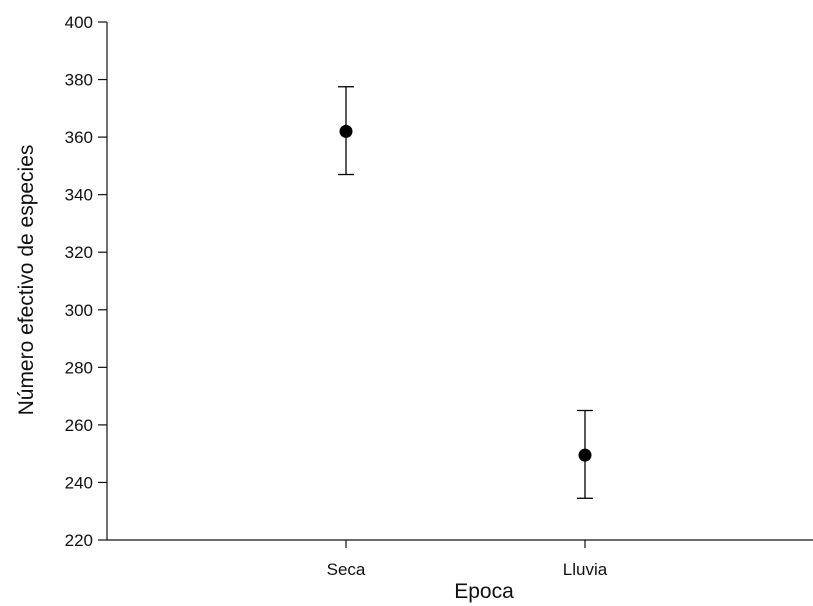 The height and width of the screenshot is (606, 813). I want to click on y-tick-label: 380, so click(79, 80).